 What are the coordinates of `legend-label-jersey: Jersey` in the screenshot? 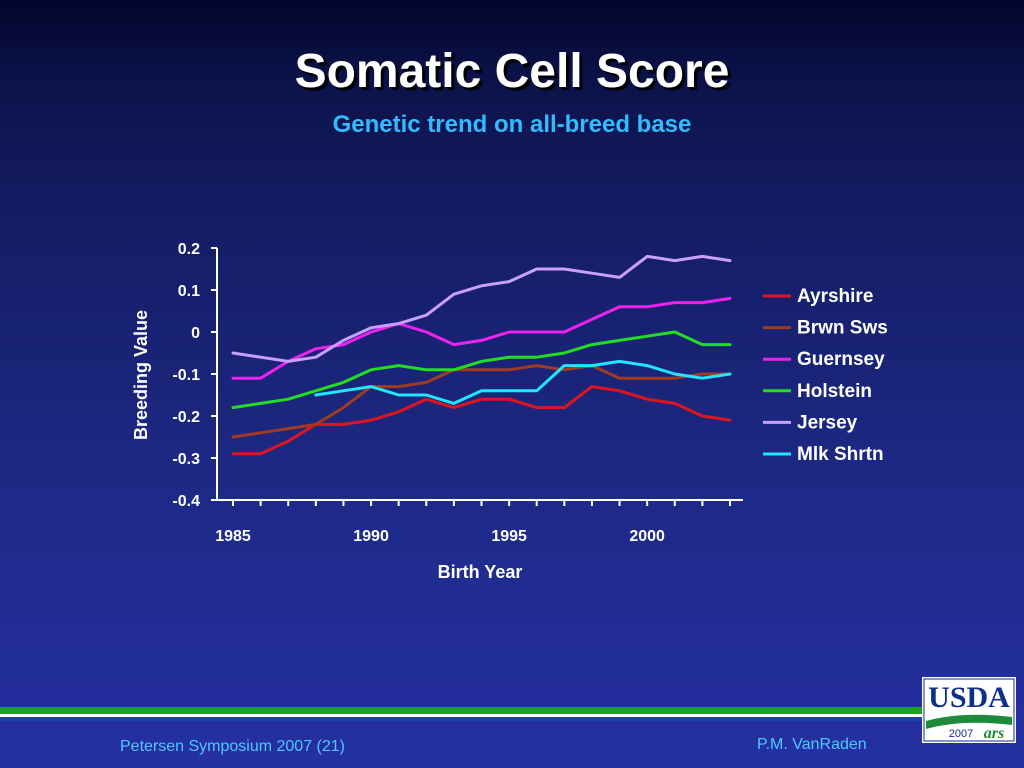 It's located at (827, 422).